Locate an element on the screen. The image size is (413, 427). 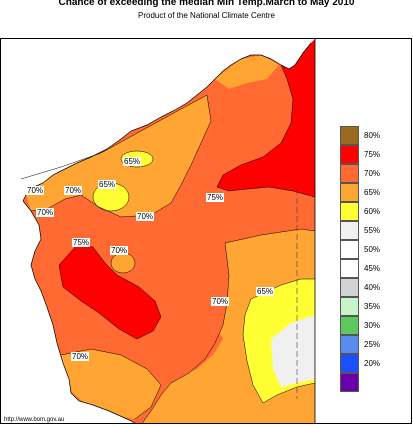
legend-label-40: 40% is located at coordinates (372, 287).